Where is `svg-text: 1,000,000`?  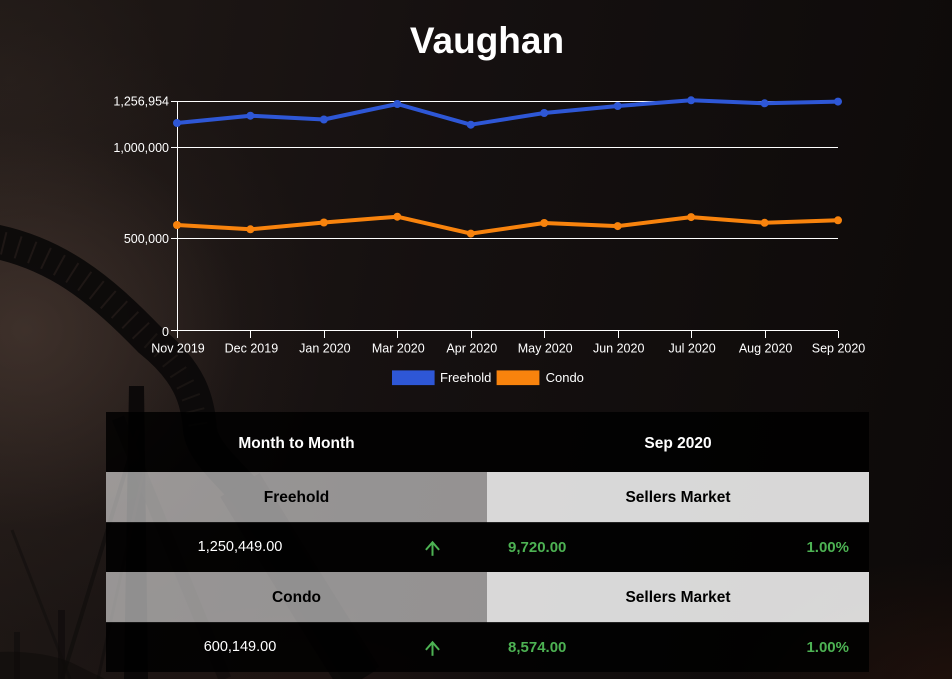
svg-text: 1,000,000 is located at coordinates (141, 148).